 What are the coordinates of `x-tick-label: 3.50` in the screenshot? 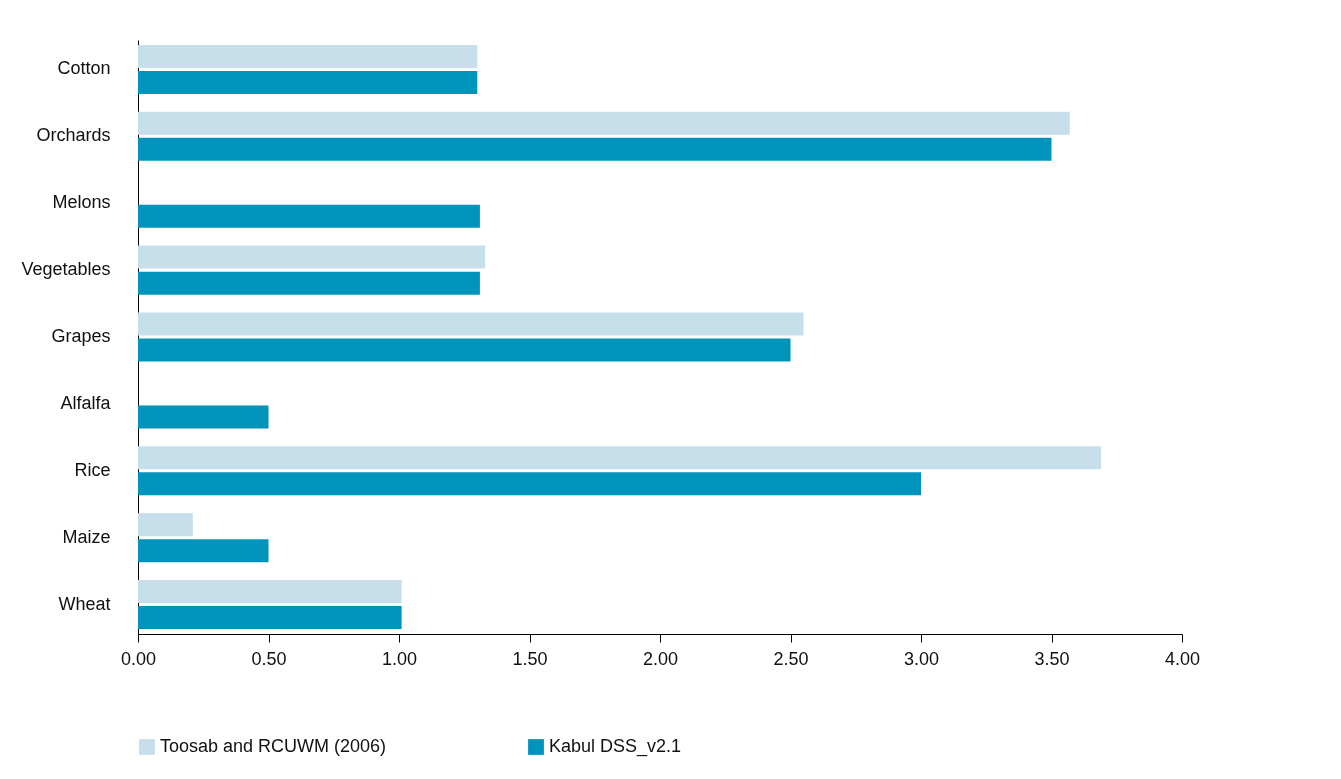 It's located at (1052, 658).